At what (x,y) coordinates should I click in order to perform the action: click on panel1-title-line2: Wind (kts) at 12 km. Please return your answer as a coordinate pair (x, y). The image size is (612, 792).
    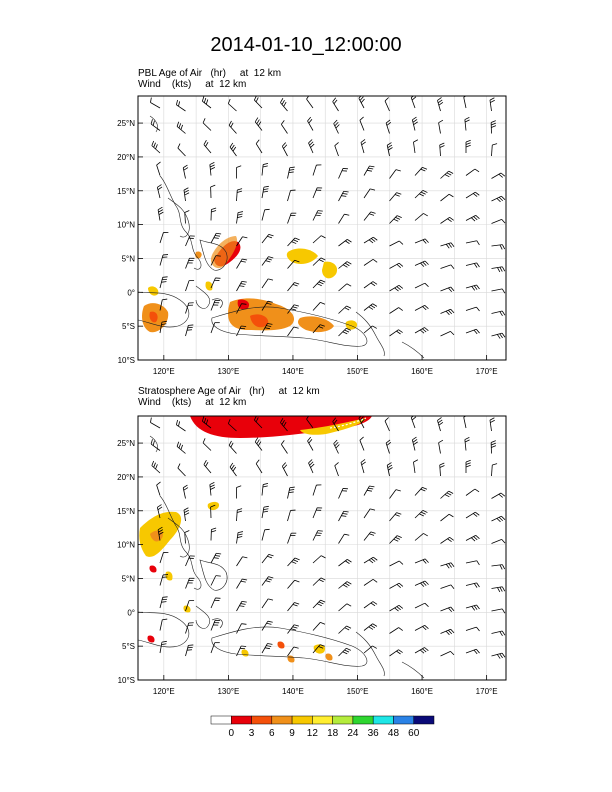
    Looking at the image, I should click on (192, 84).